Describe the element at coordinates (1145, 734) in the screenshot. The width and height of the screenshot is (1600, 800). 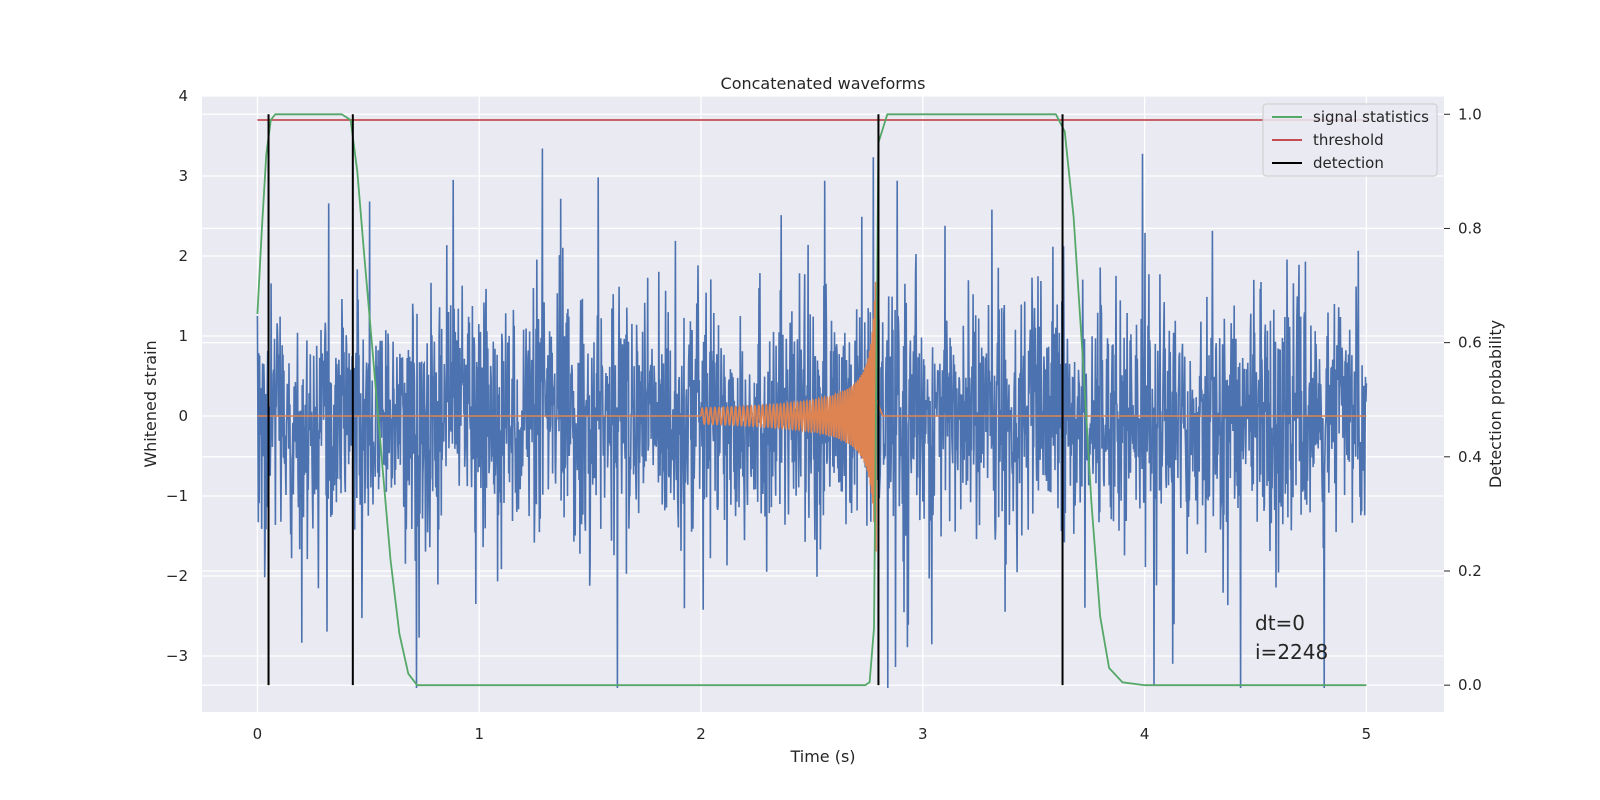
I see `x-tick-label: 4` at that location.